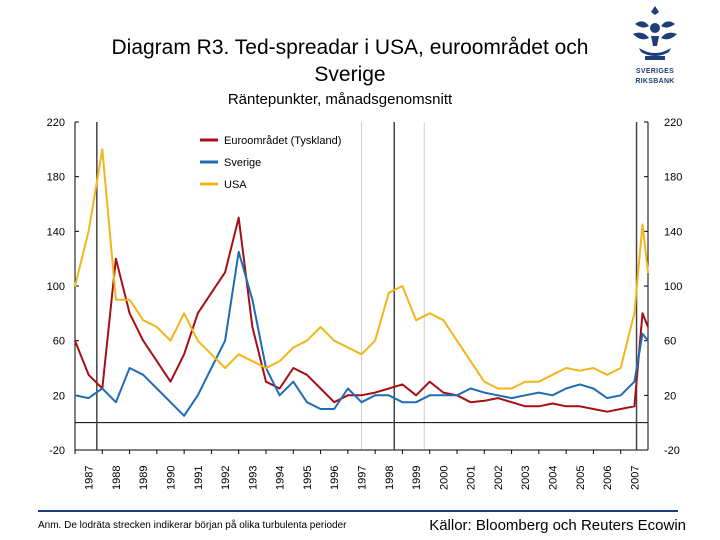  Describe the element at coordinates (350, 74) in the screenshot. I see `chart-title-line-2: Sverige` at that location.